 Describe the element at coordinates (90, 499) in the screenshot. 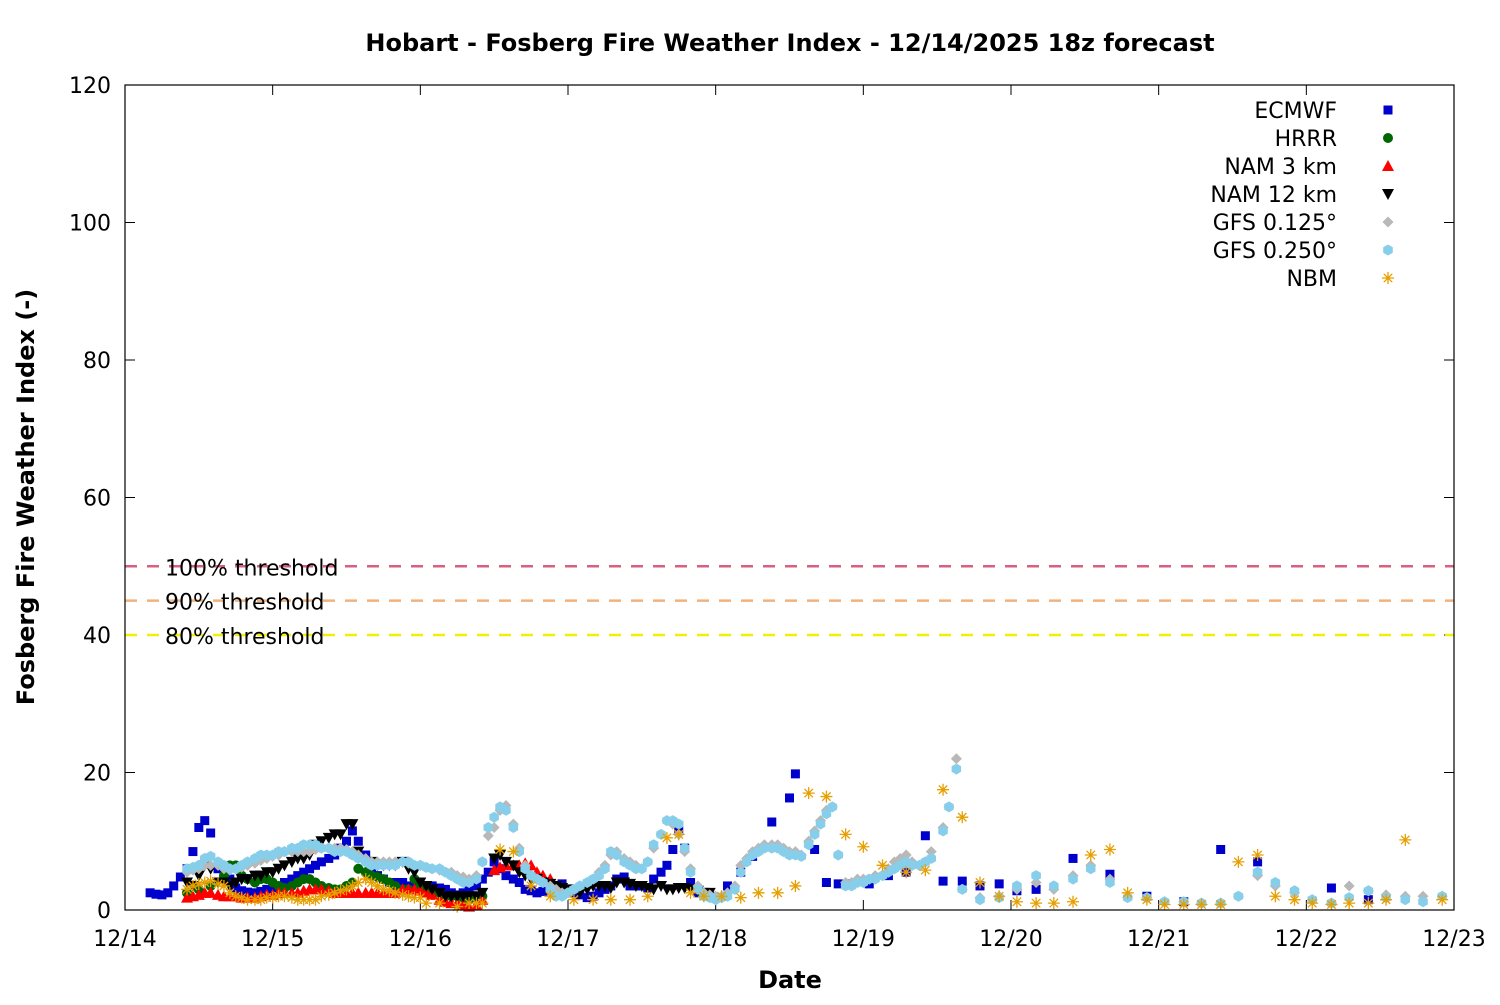

I see `y-tick-labels: 0 20 40 60 80 100 120` at that location.